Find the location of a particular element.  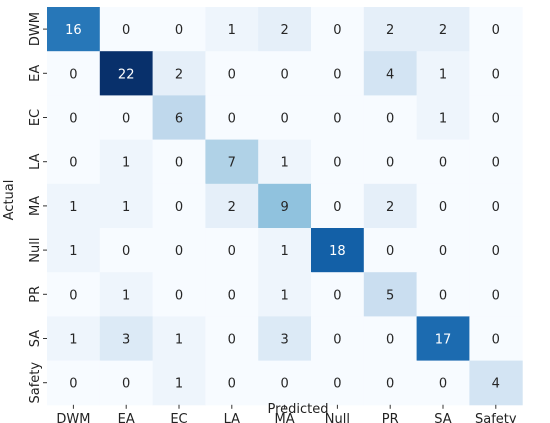

cell-value-label: 5 is located at coordinates (390, 295).